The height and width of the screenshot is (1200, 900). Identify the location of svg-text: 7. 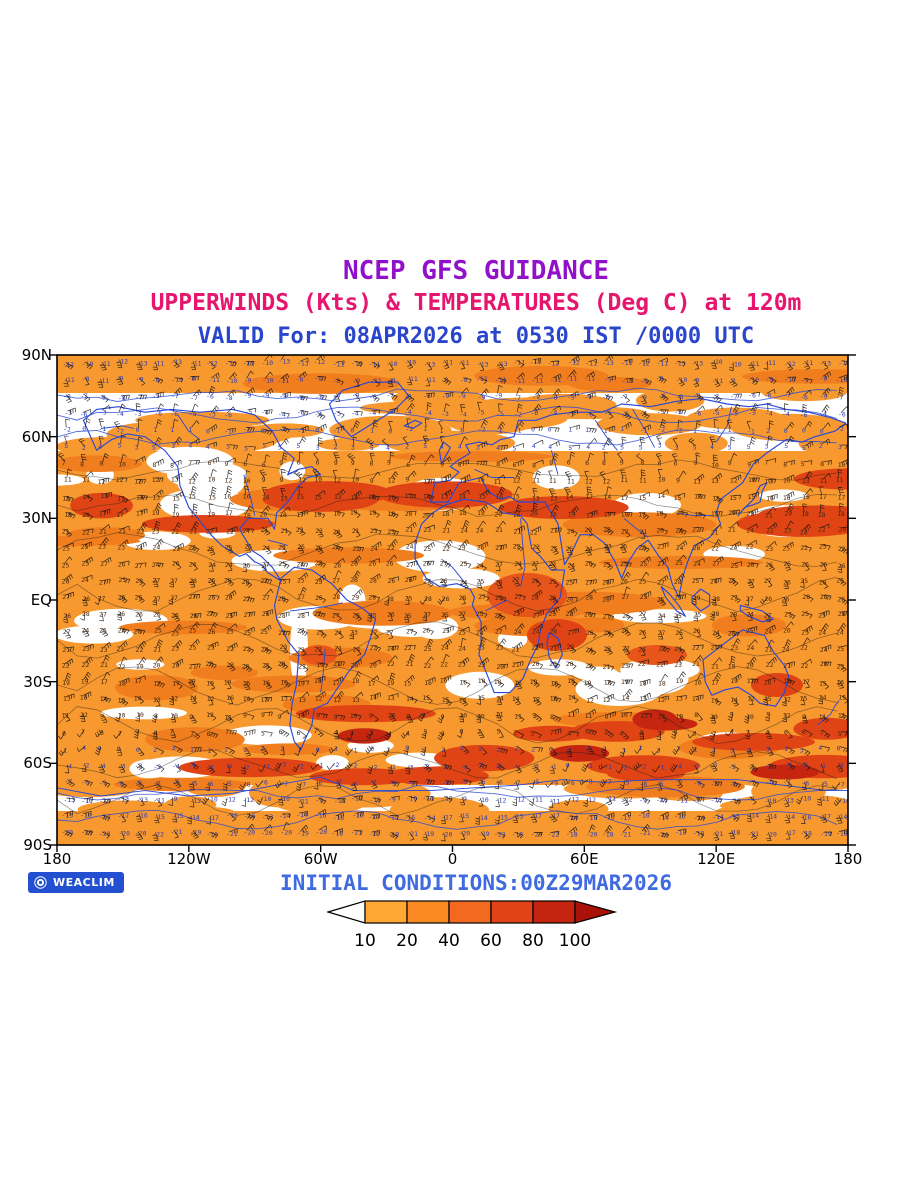
(552, 733).